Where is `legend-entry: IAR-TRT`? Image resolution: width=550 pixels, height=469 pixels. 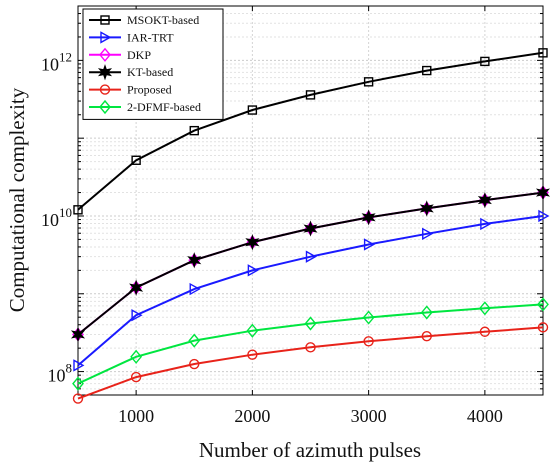 legend-entry: IAR-TRT is located at coordinates (131, 37).